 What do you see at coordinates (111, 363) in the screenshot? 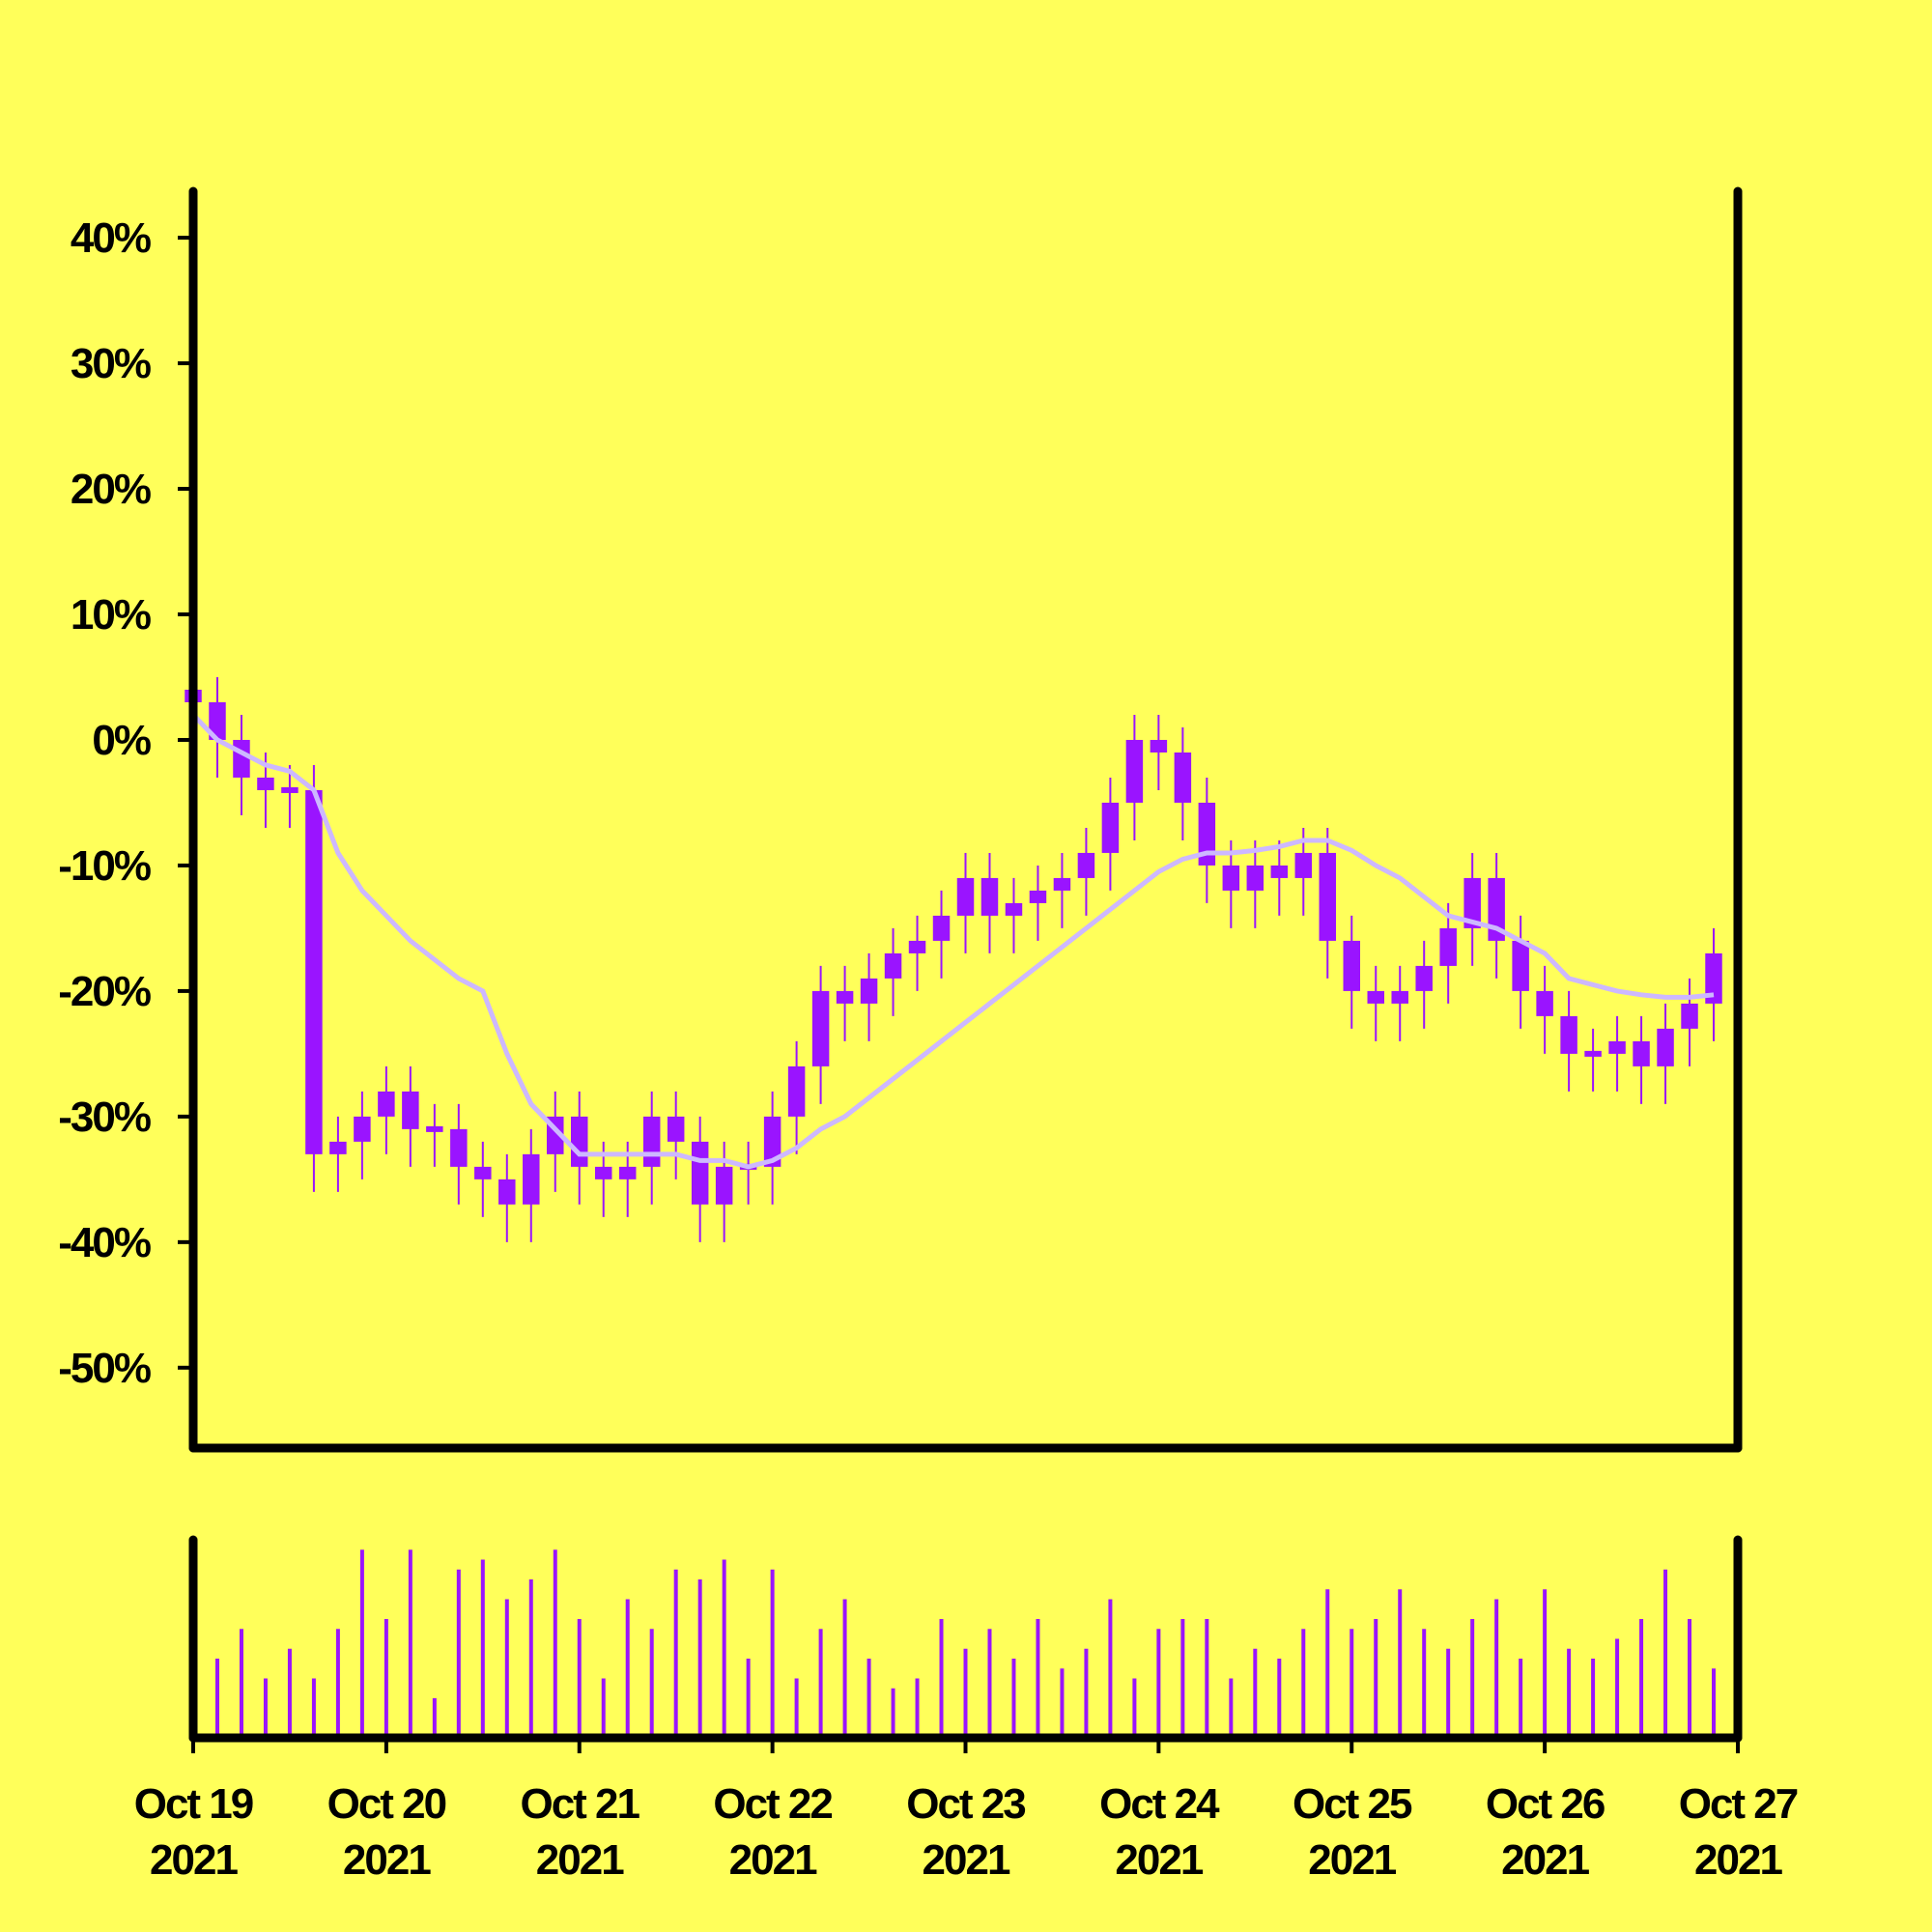
I see `y-tick-label: 30%` at bounding box center [111, 363].